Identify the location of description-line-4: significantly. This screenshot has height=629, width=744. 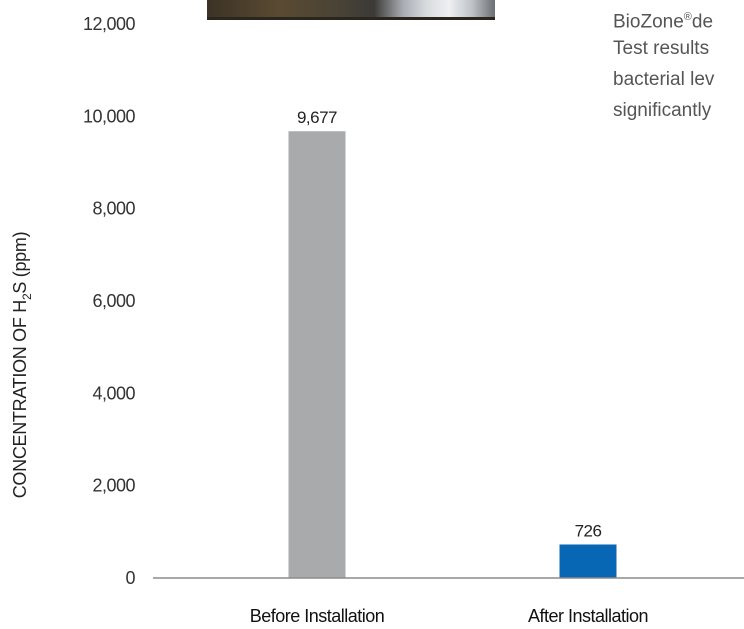
(662, 110).